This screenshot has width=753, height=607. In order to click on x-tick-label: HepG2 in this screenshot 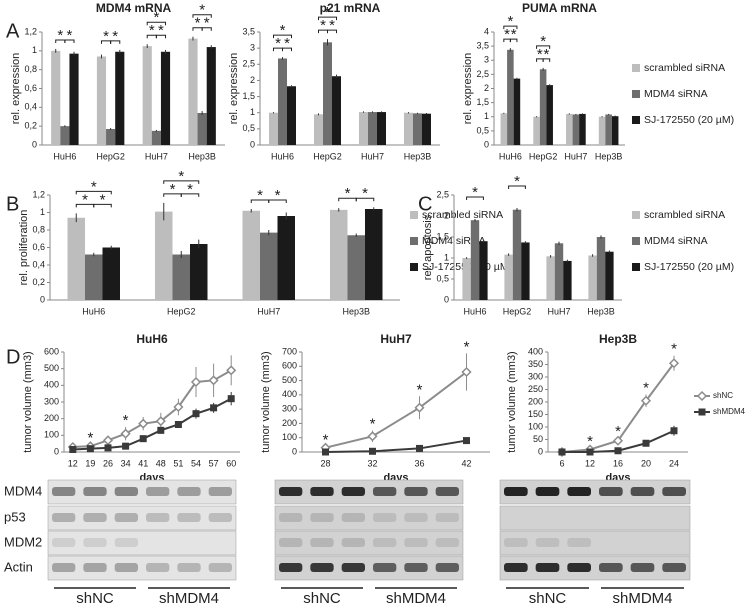, I will do `click(181, 311)`.